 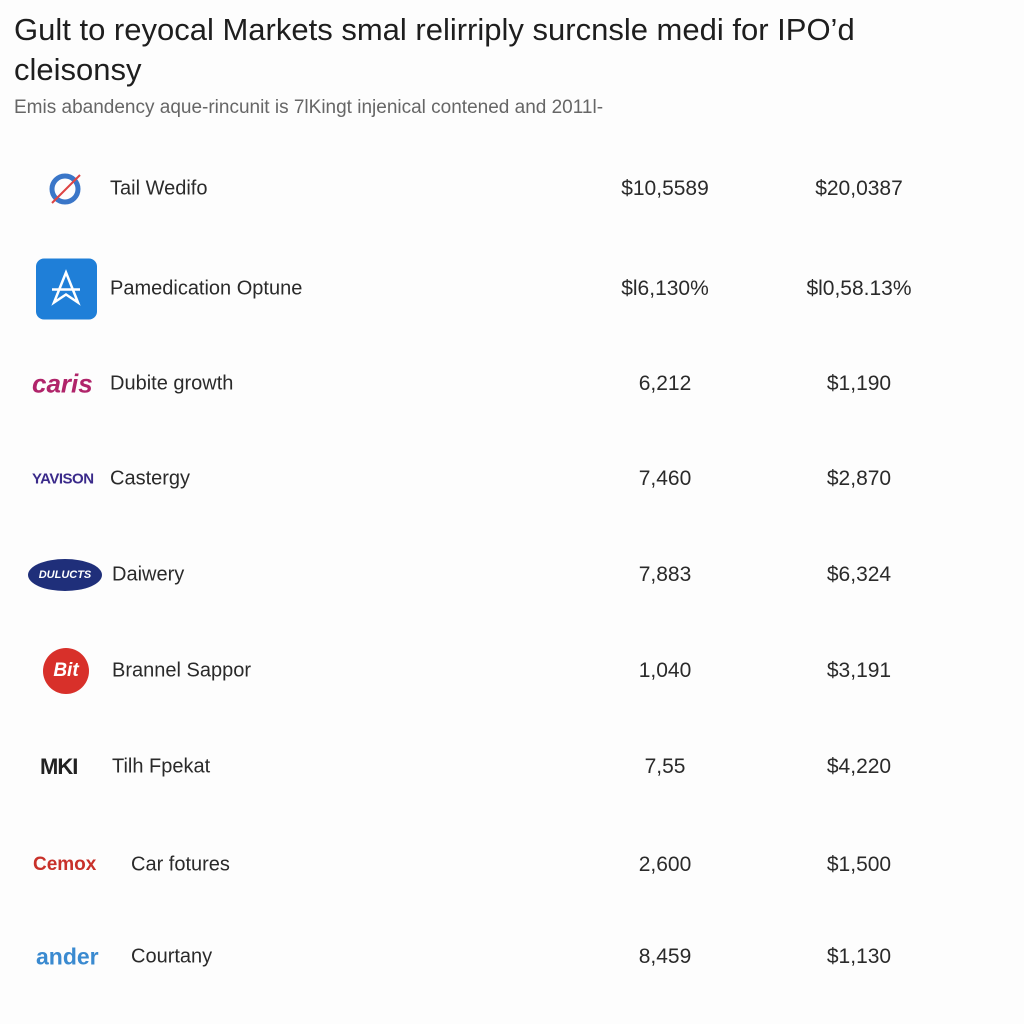 What do you see at coordinates (512, 957) in the screenshot?
I see `list-row: ander Courtany 8,459 $1,130` at bounding box center [512, 957].